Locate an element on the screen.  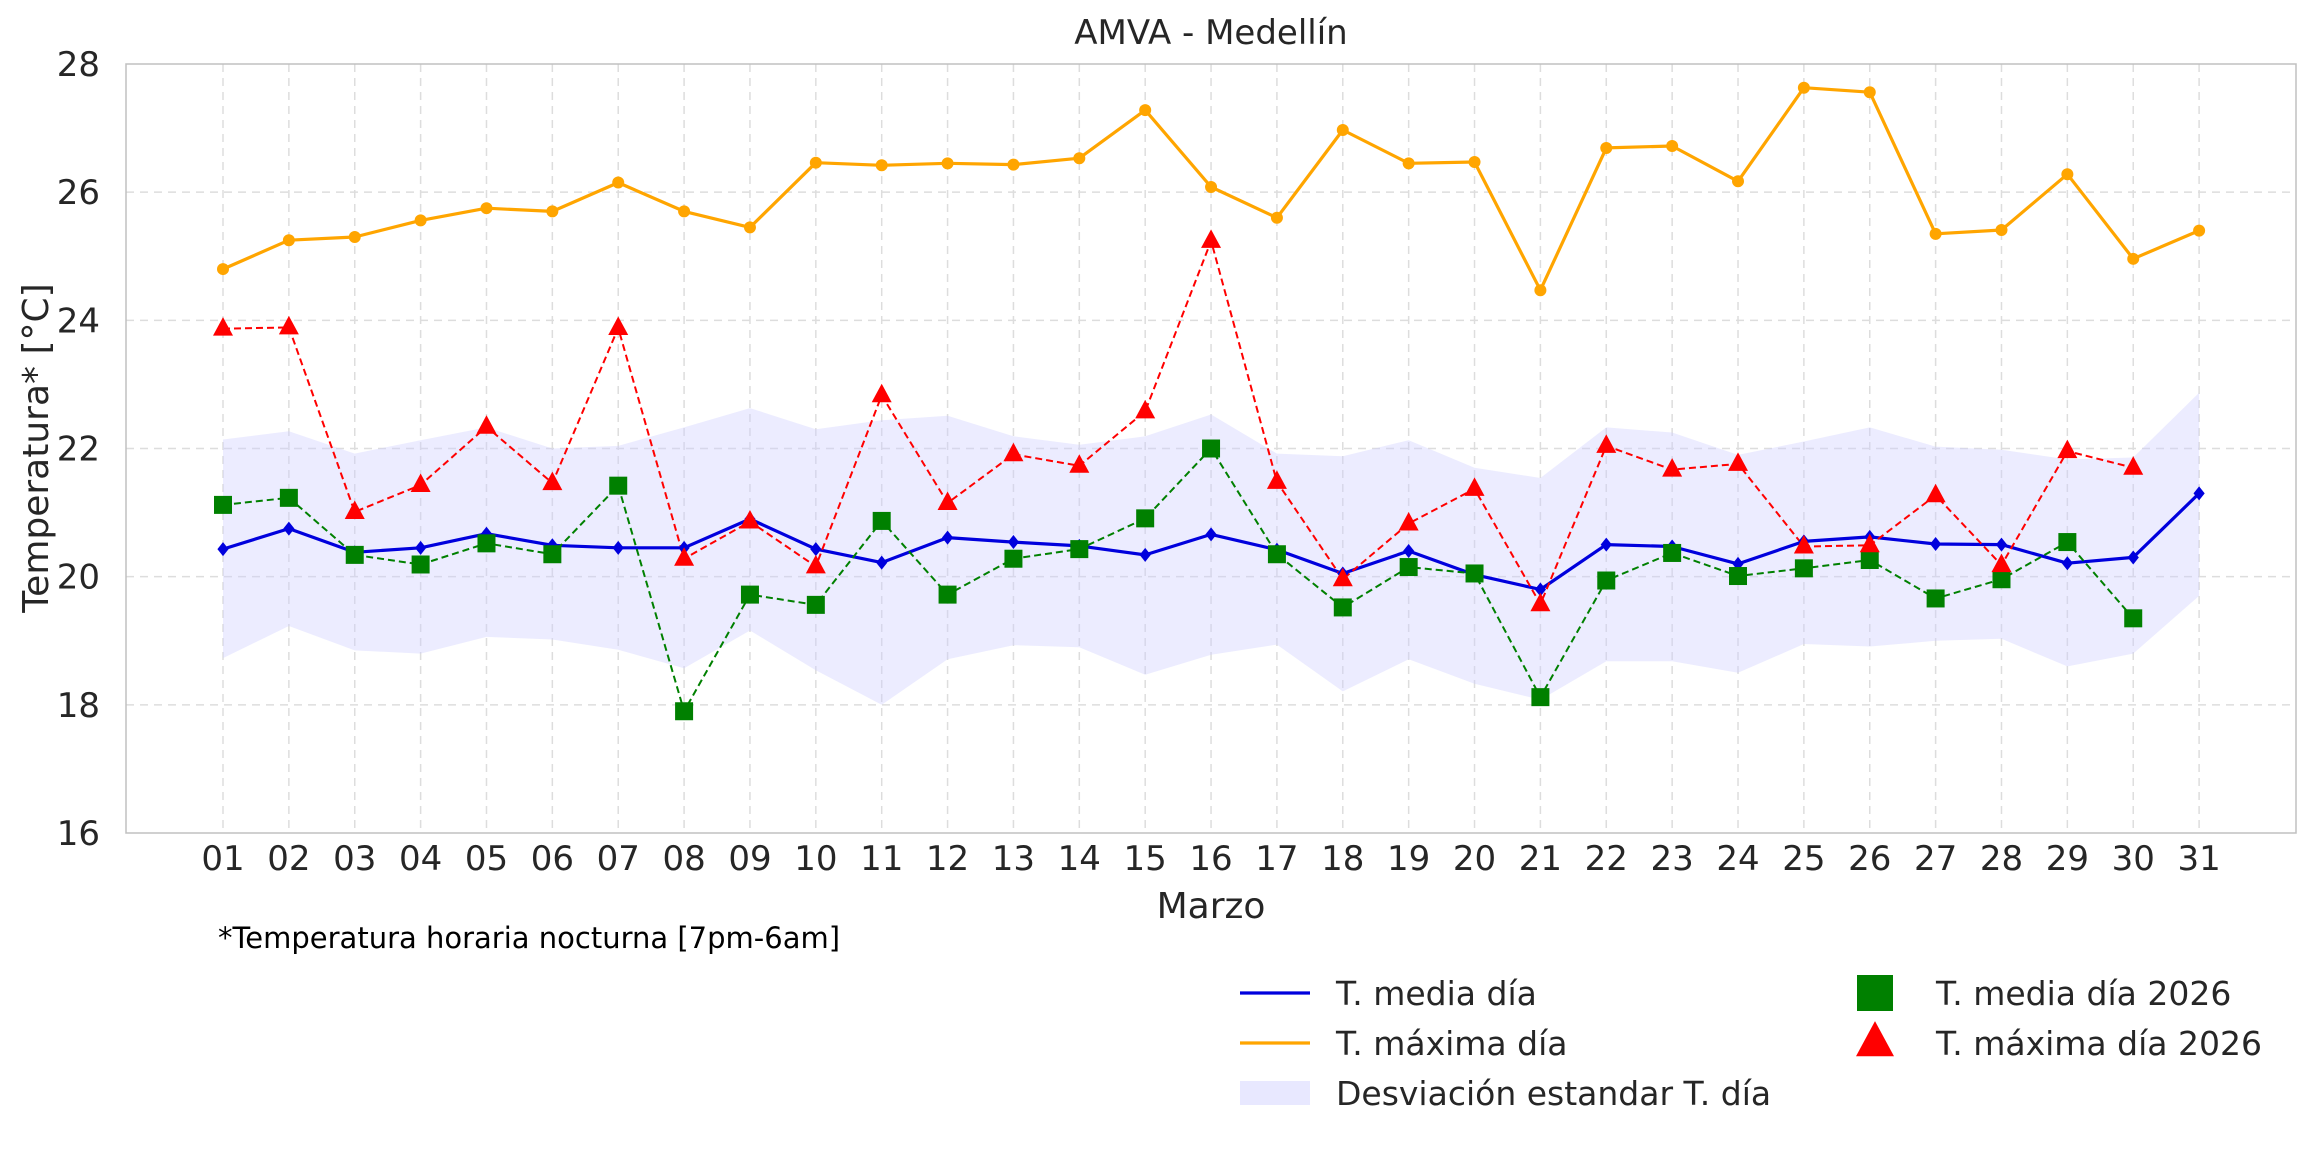
x-tick-label: 08 is located at coordinates (683, 859).